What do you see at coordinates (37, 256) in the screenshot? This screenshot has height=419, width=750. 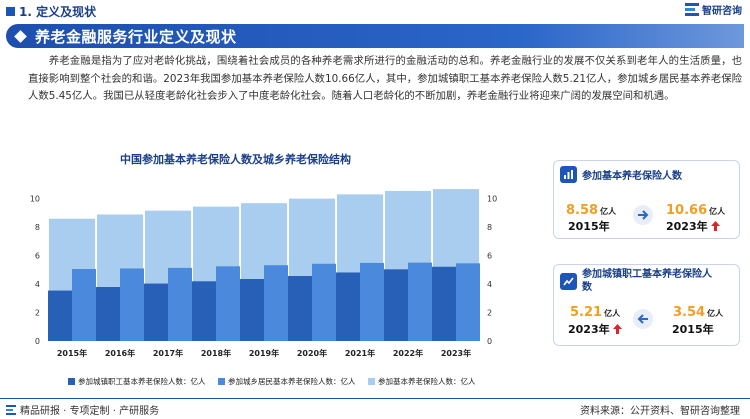 I see `y-tick-left: 6` at bounding box center [37, 256].